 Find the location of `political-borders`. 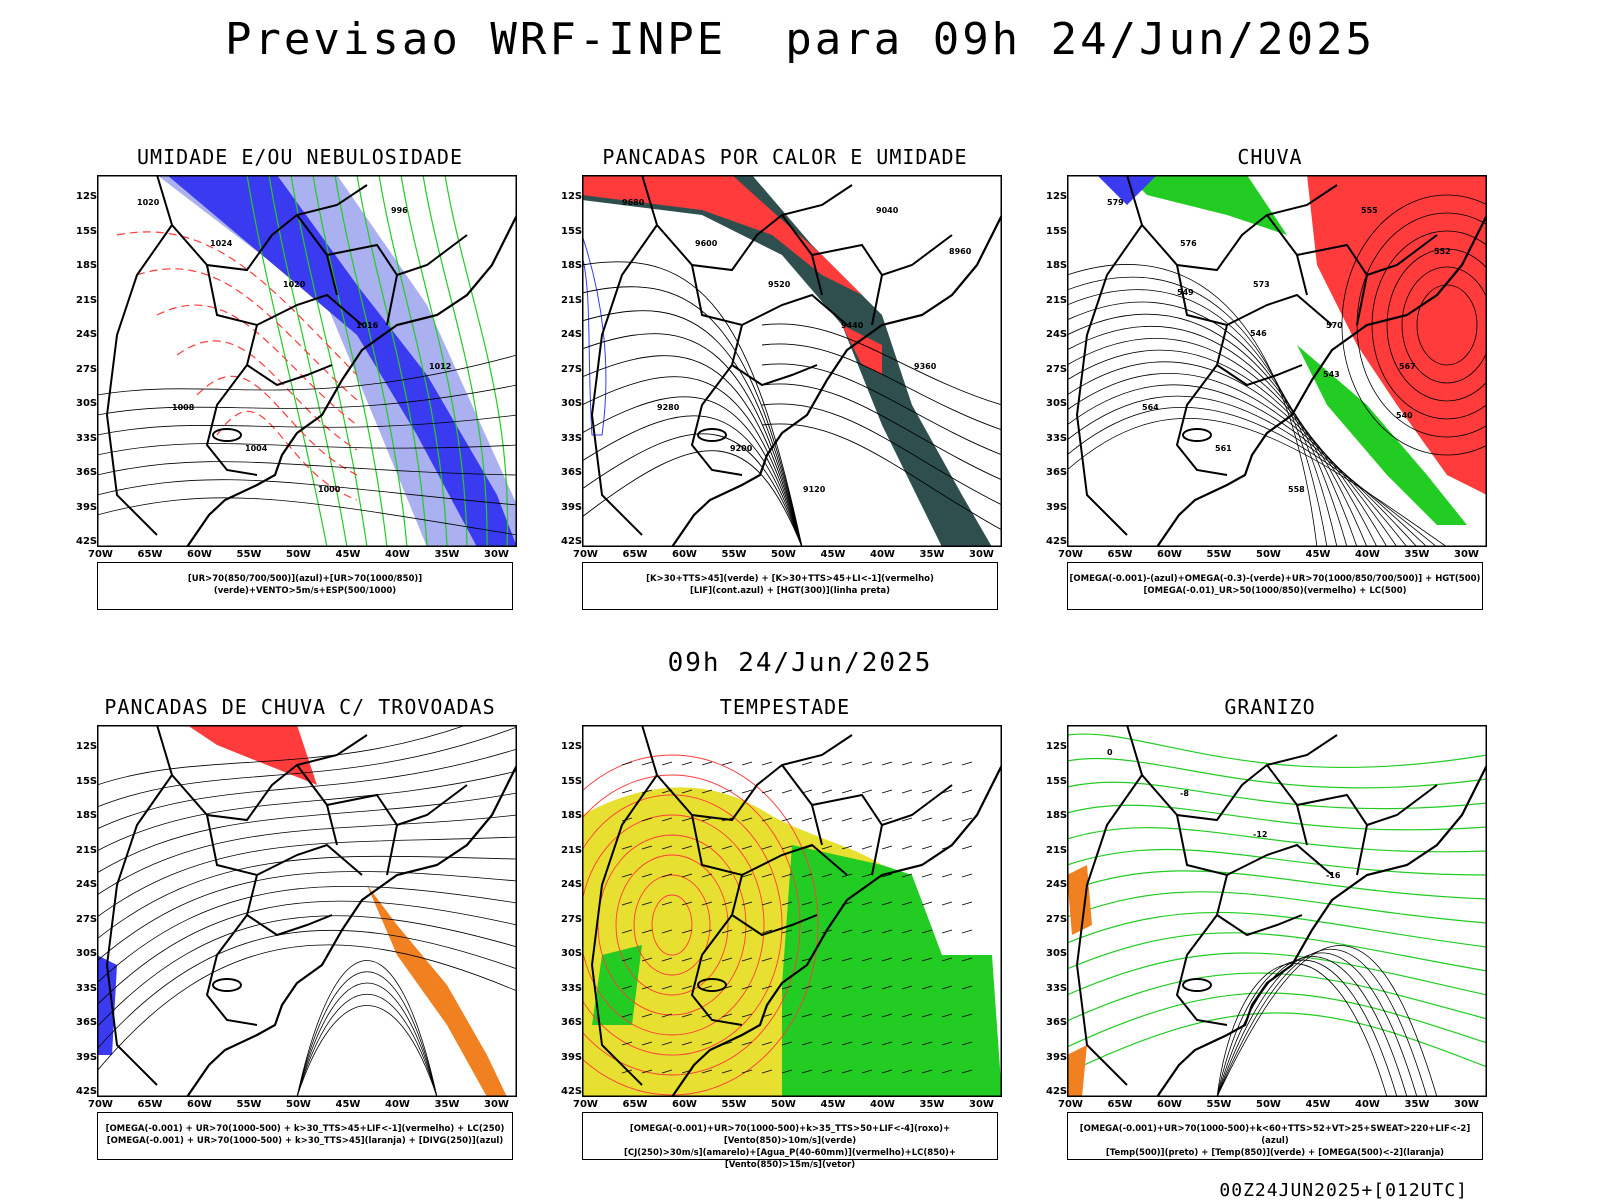

political-borders is located at coordinates (307, 911).